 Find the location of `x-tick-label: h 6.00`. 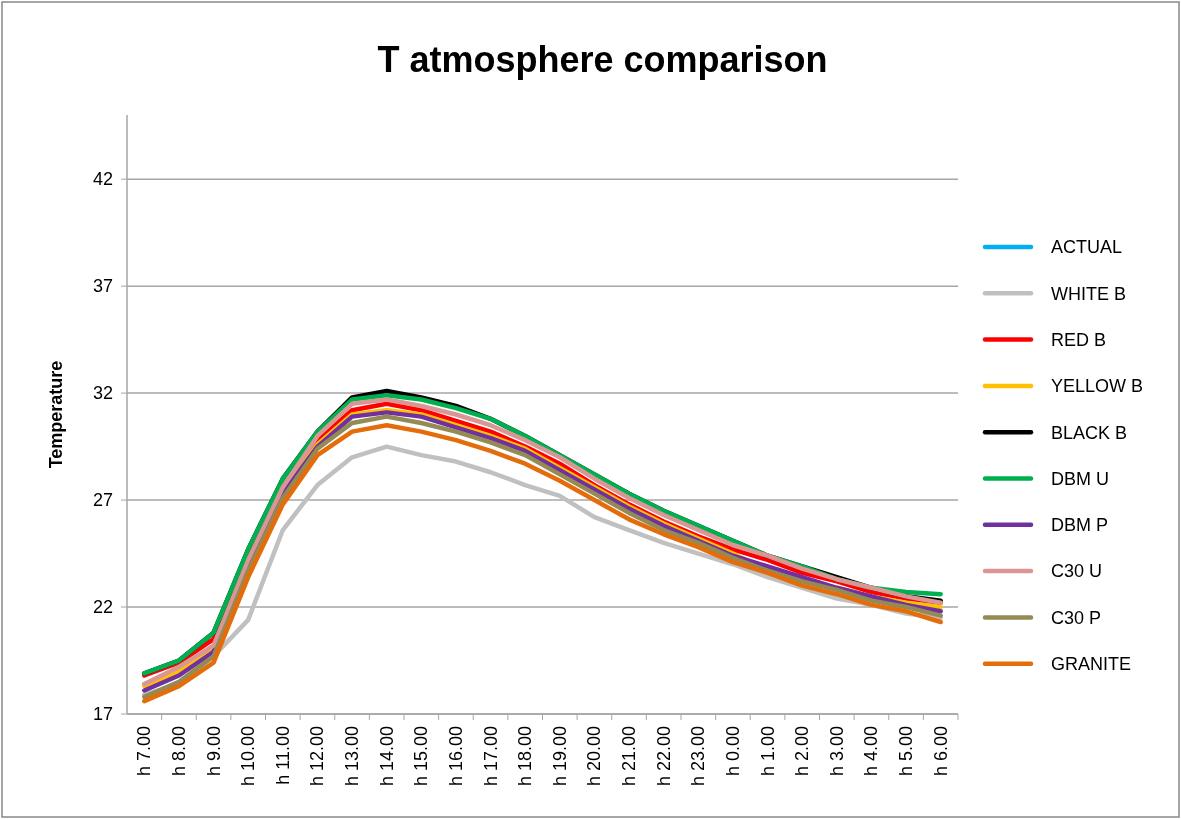

x-tick-label: h 6.00 is located at coordinates (940, 751).